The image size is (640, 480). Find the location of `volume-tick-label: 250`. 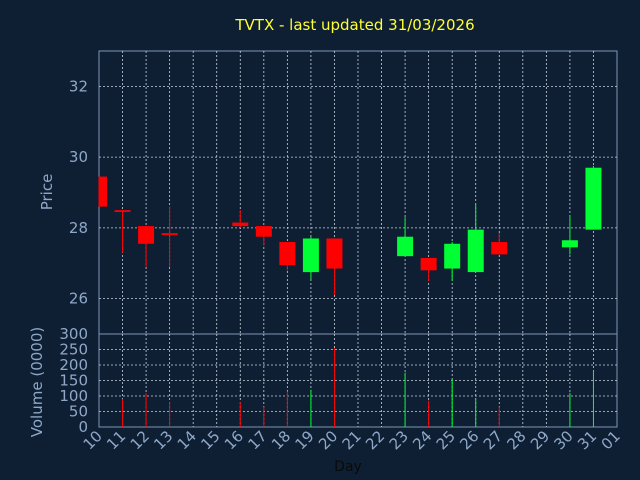

volume-tick-label: 250 is located at coordinates (73, 350).